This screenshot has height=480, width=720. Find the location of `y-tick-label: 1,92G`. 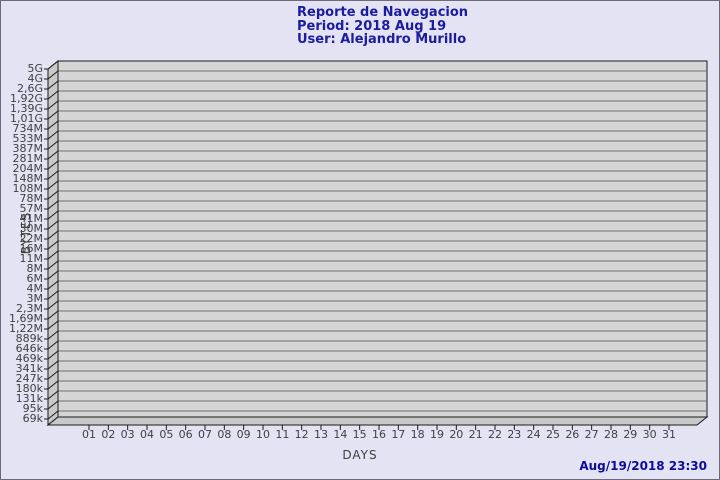

y-tick-label: 1,92G is located at coordinates (26, 98).